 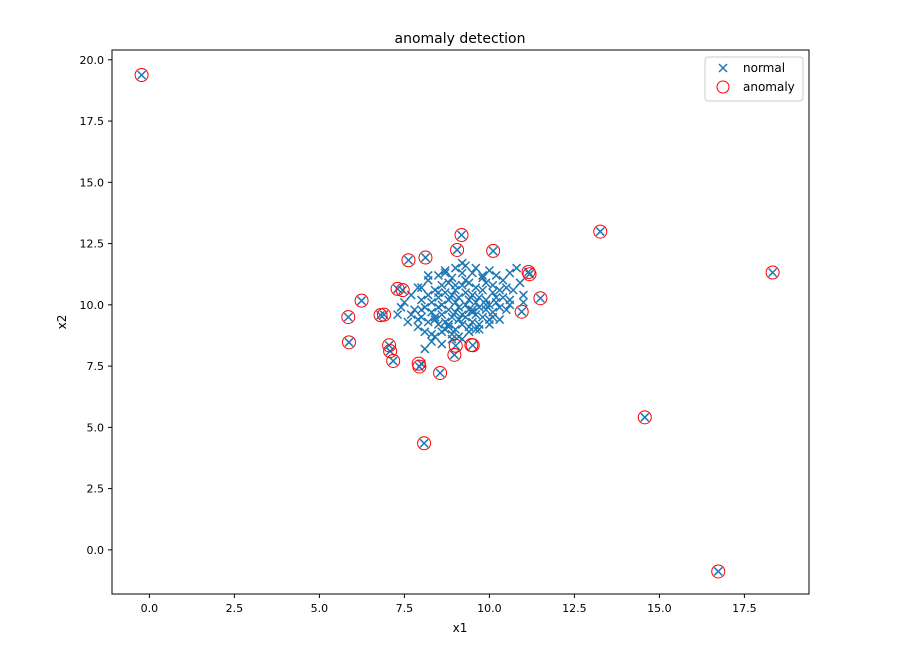 I want to click on y-tick-label: 2.5, so click(x=96, y=489).